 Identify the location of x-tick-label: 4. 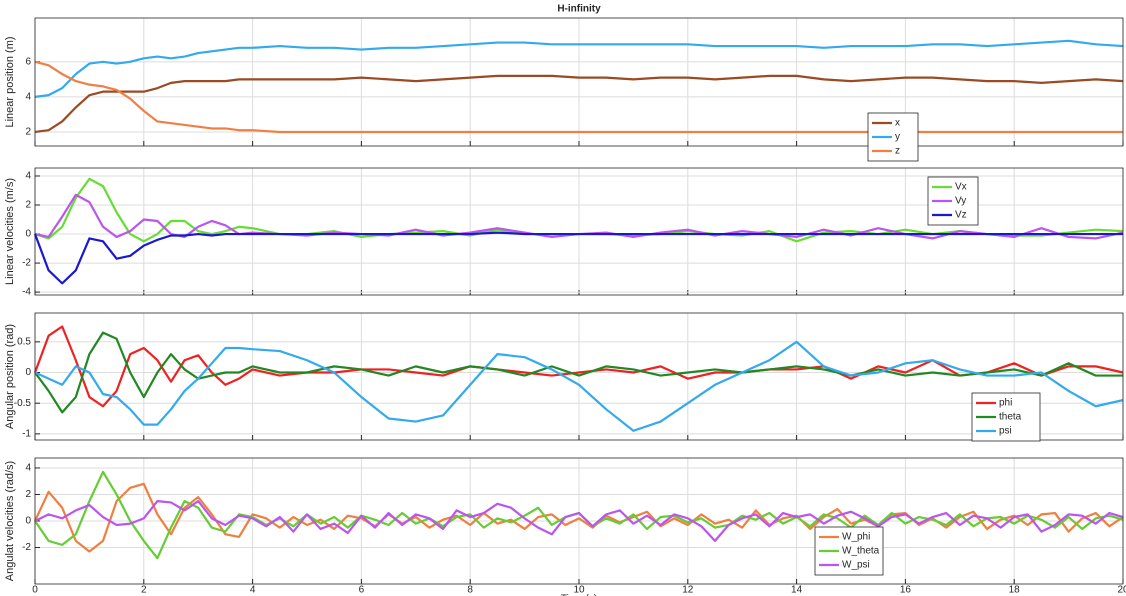
(253, 590).